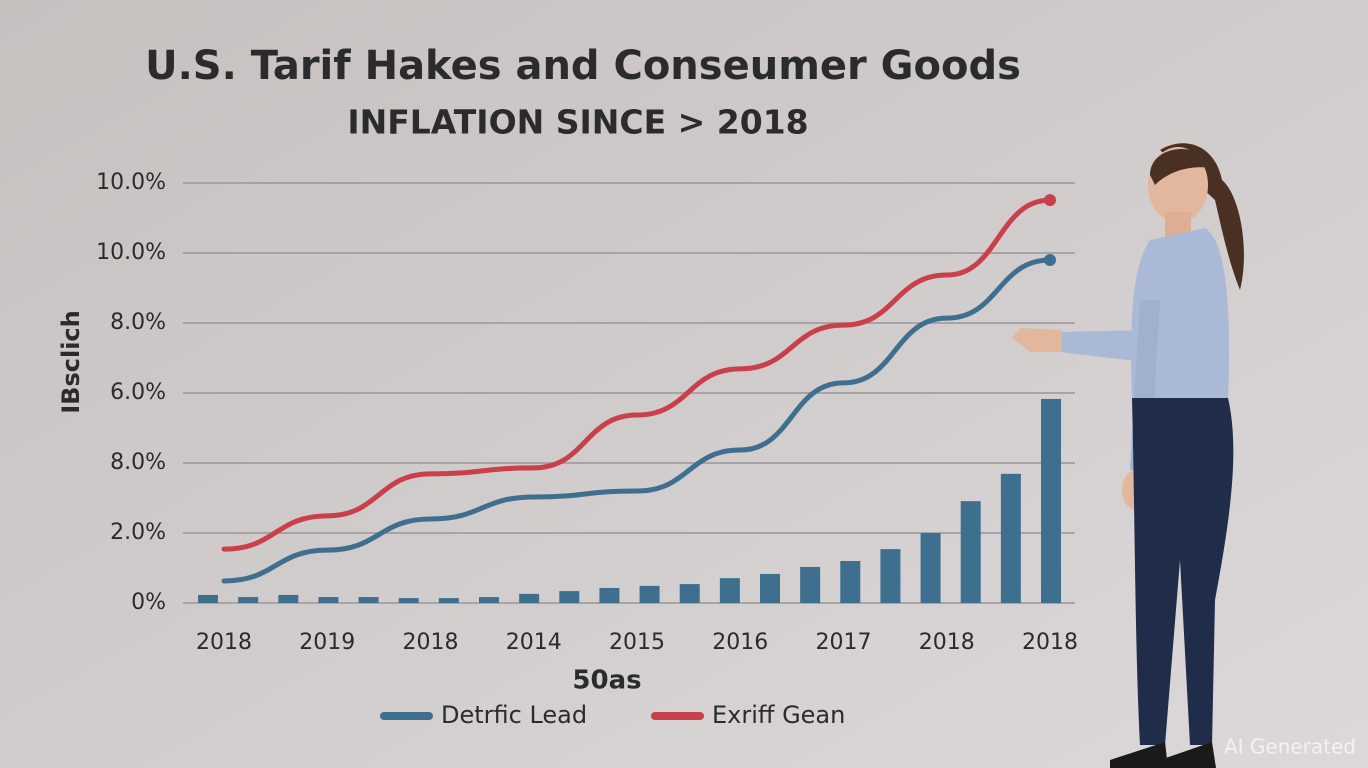 This screenshot has height=768, width=1368. I want to click on x-tick-label: 2014, so click(534, 642).